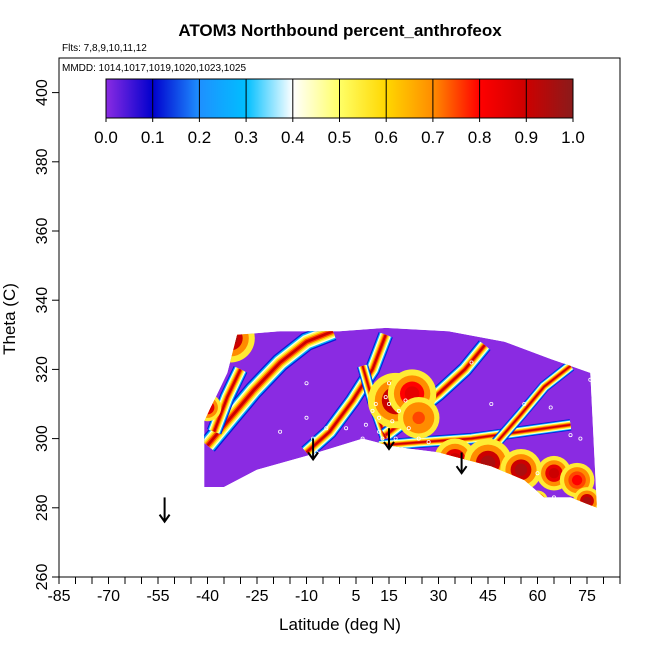 Image resolution: width=650 pixels, height=655 pixels. Describe the element at coordinates (9, 319) in the screenshot. I see `y-axis-label: Theta (C)` at that location.